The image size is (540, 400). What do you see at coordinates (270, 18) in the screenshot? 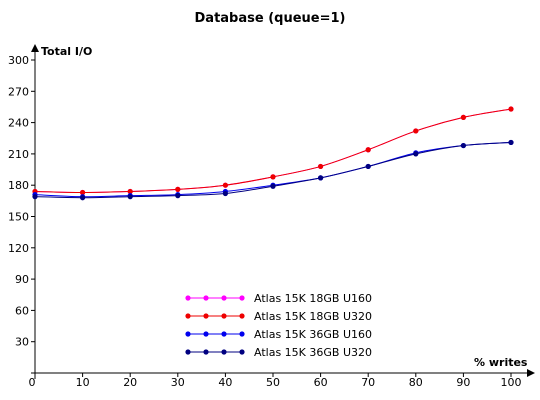
I see `chart-title: Database (queue=1)` at bounding box center [270, 18].